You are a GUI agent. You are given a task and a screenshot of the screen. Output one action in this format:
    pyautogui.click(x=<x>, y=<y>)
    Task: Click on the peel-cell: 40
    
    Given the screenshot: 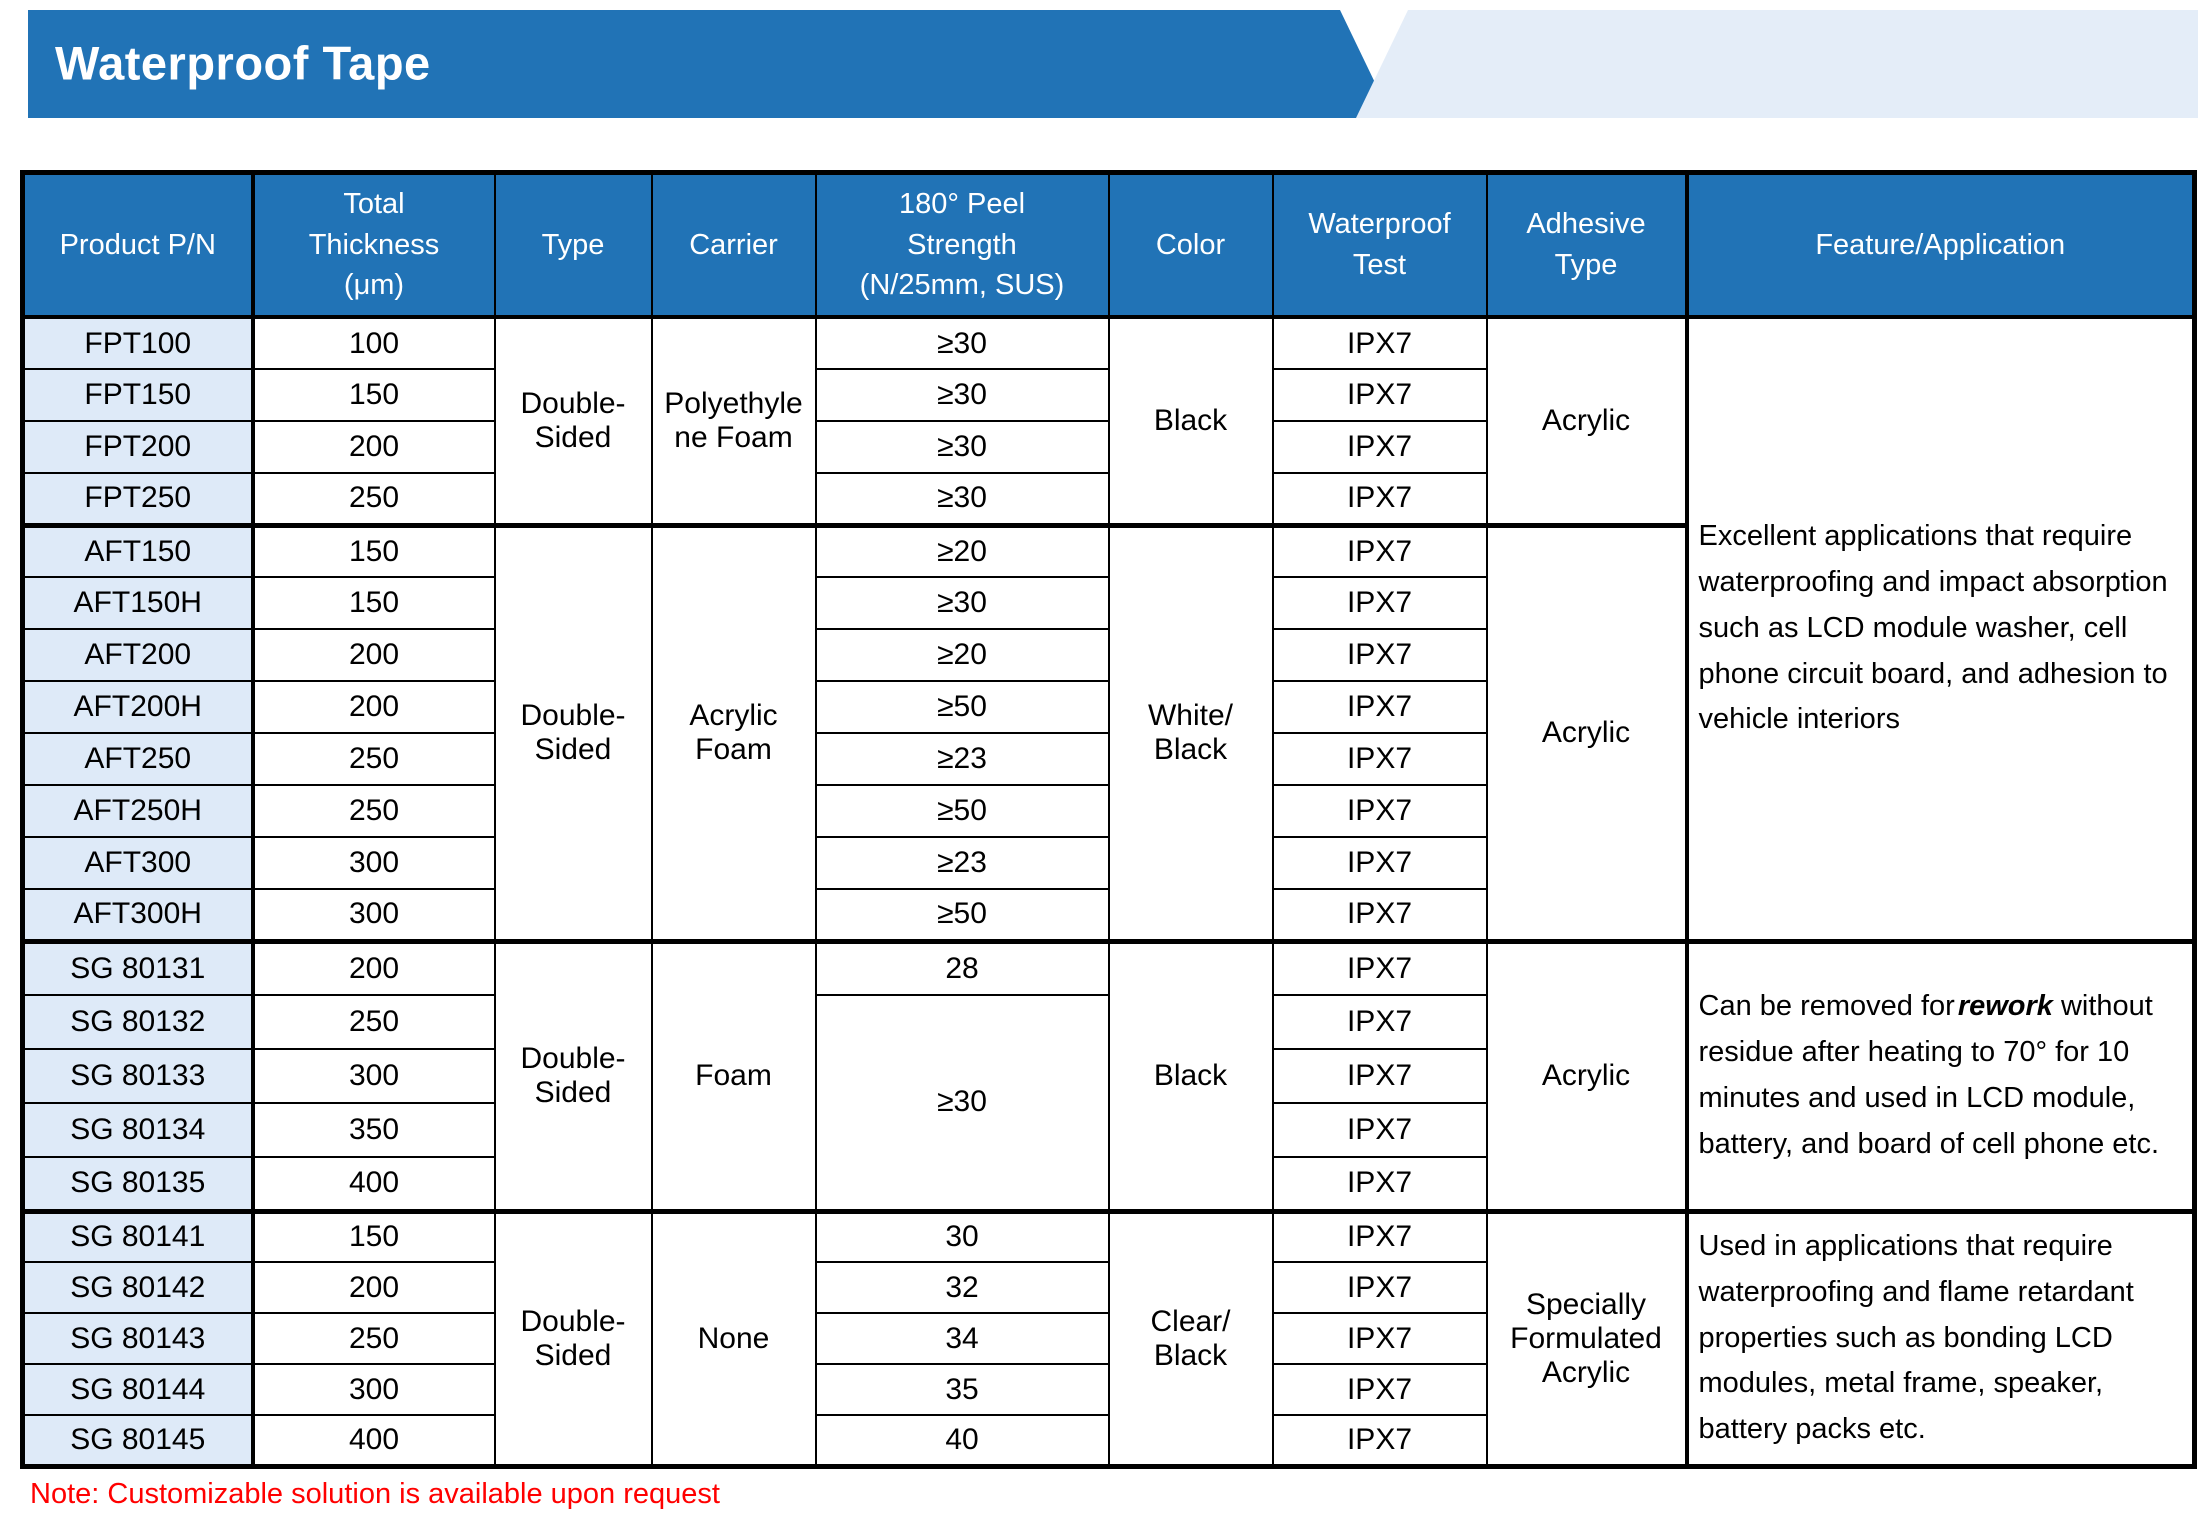 What is the action you would take?
    pyautogui.click(x=962, y=1440)
    